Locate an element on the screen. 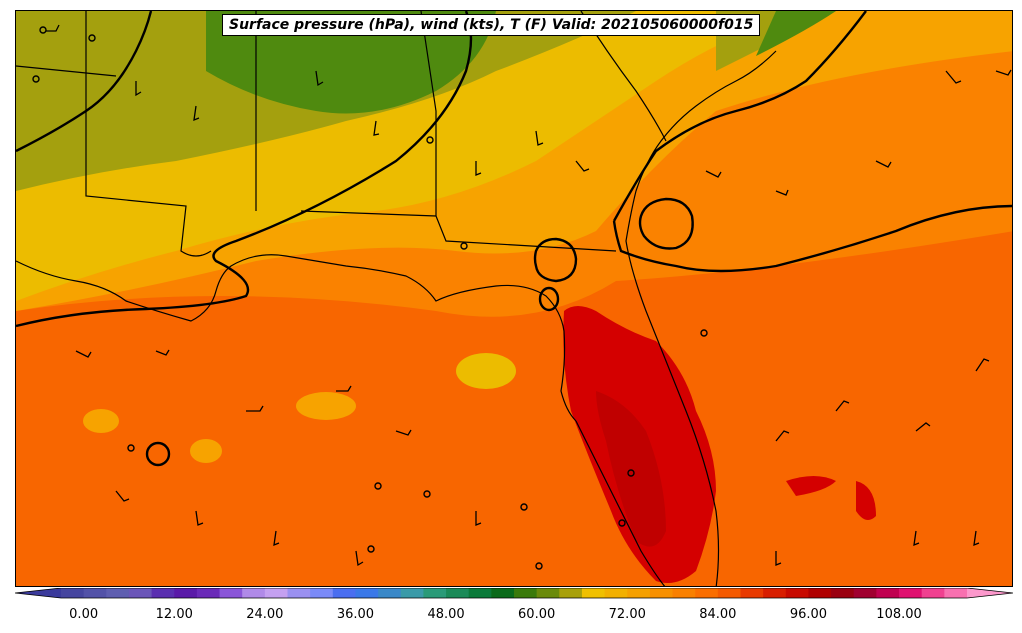 The height and width of the screenshot is (633, 1022). colorbar-extend-high is located at coordinates (990, 593).